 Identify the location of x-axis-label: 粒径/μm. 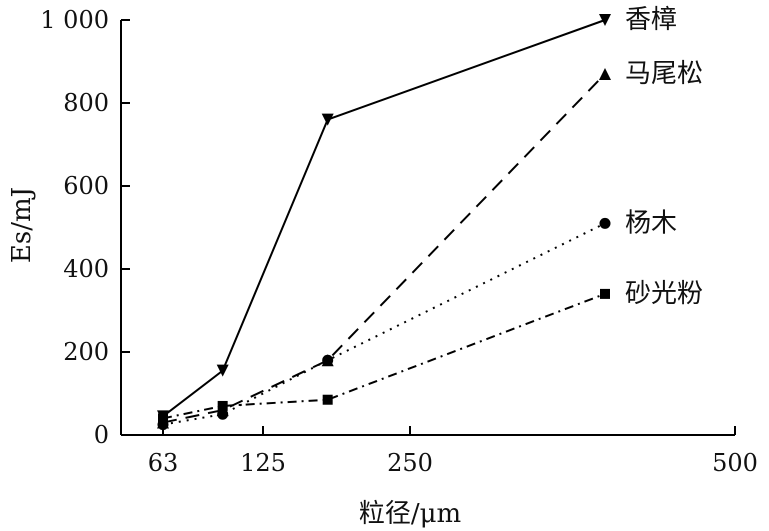
(410, 514).